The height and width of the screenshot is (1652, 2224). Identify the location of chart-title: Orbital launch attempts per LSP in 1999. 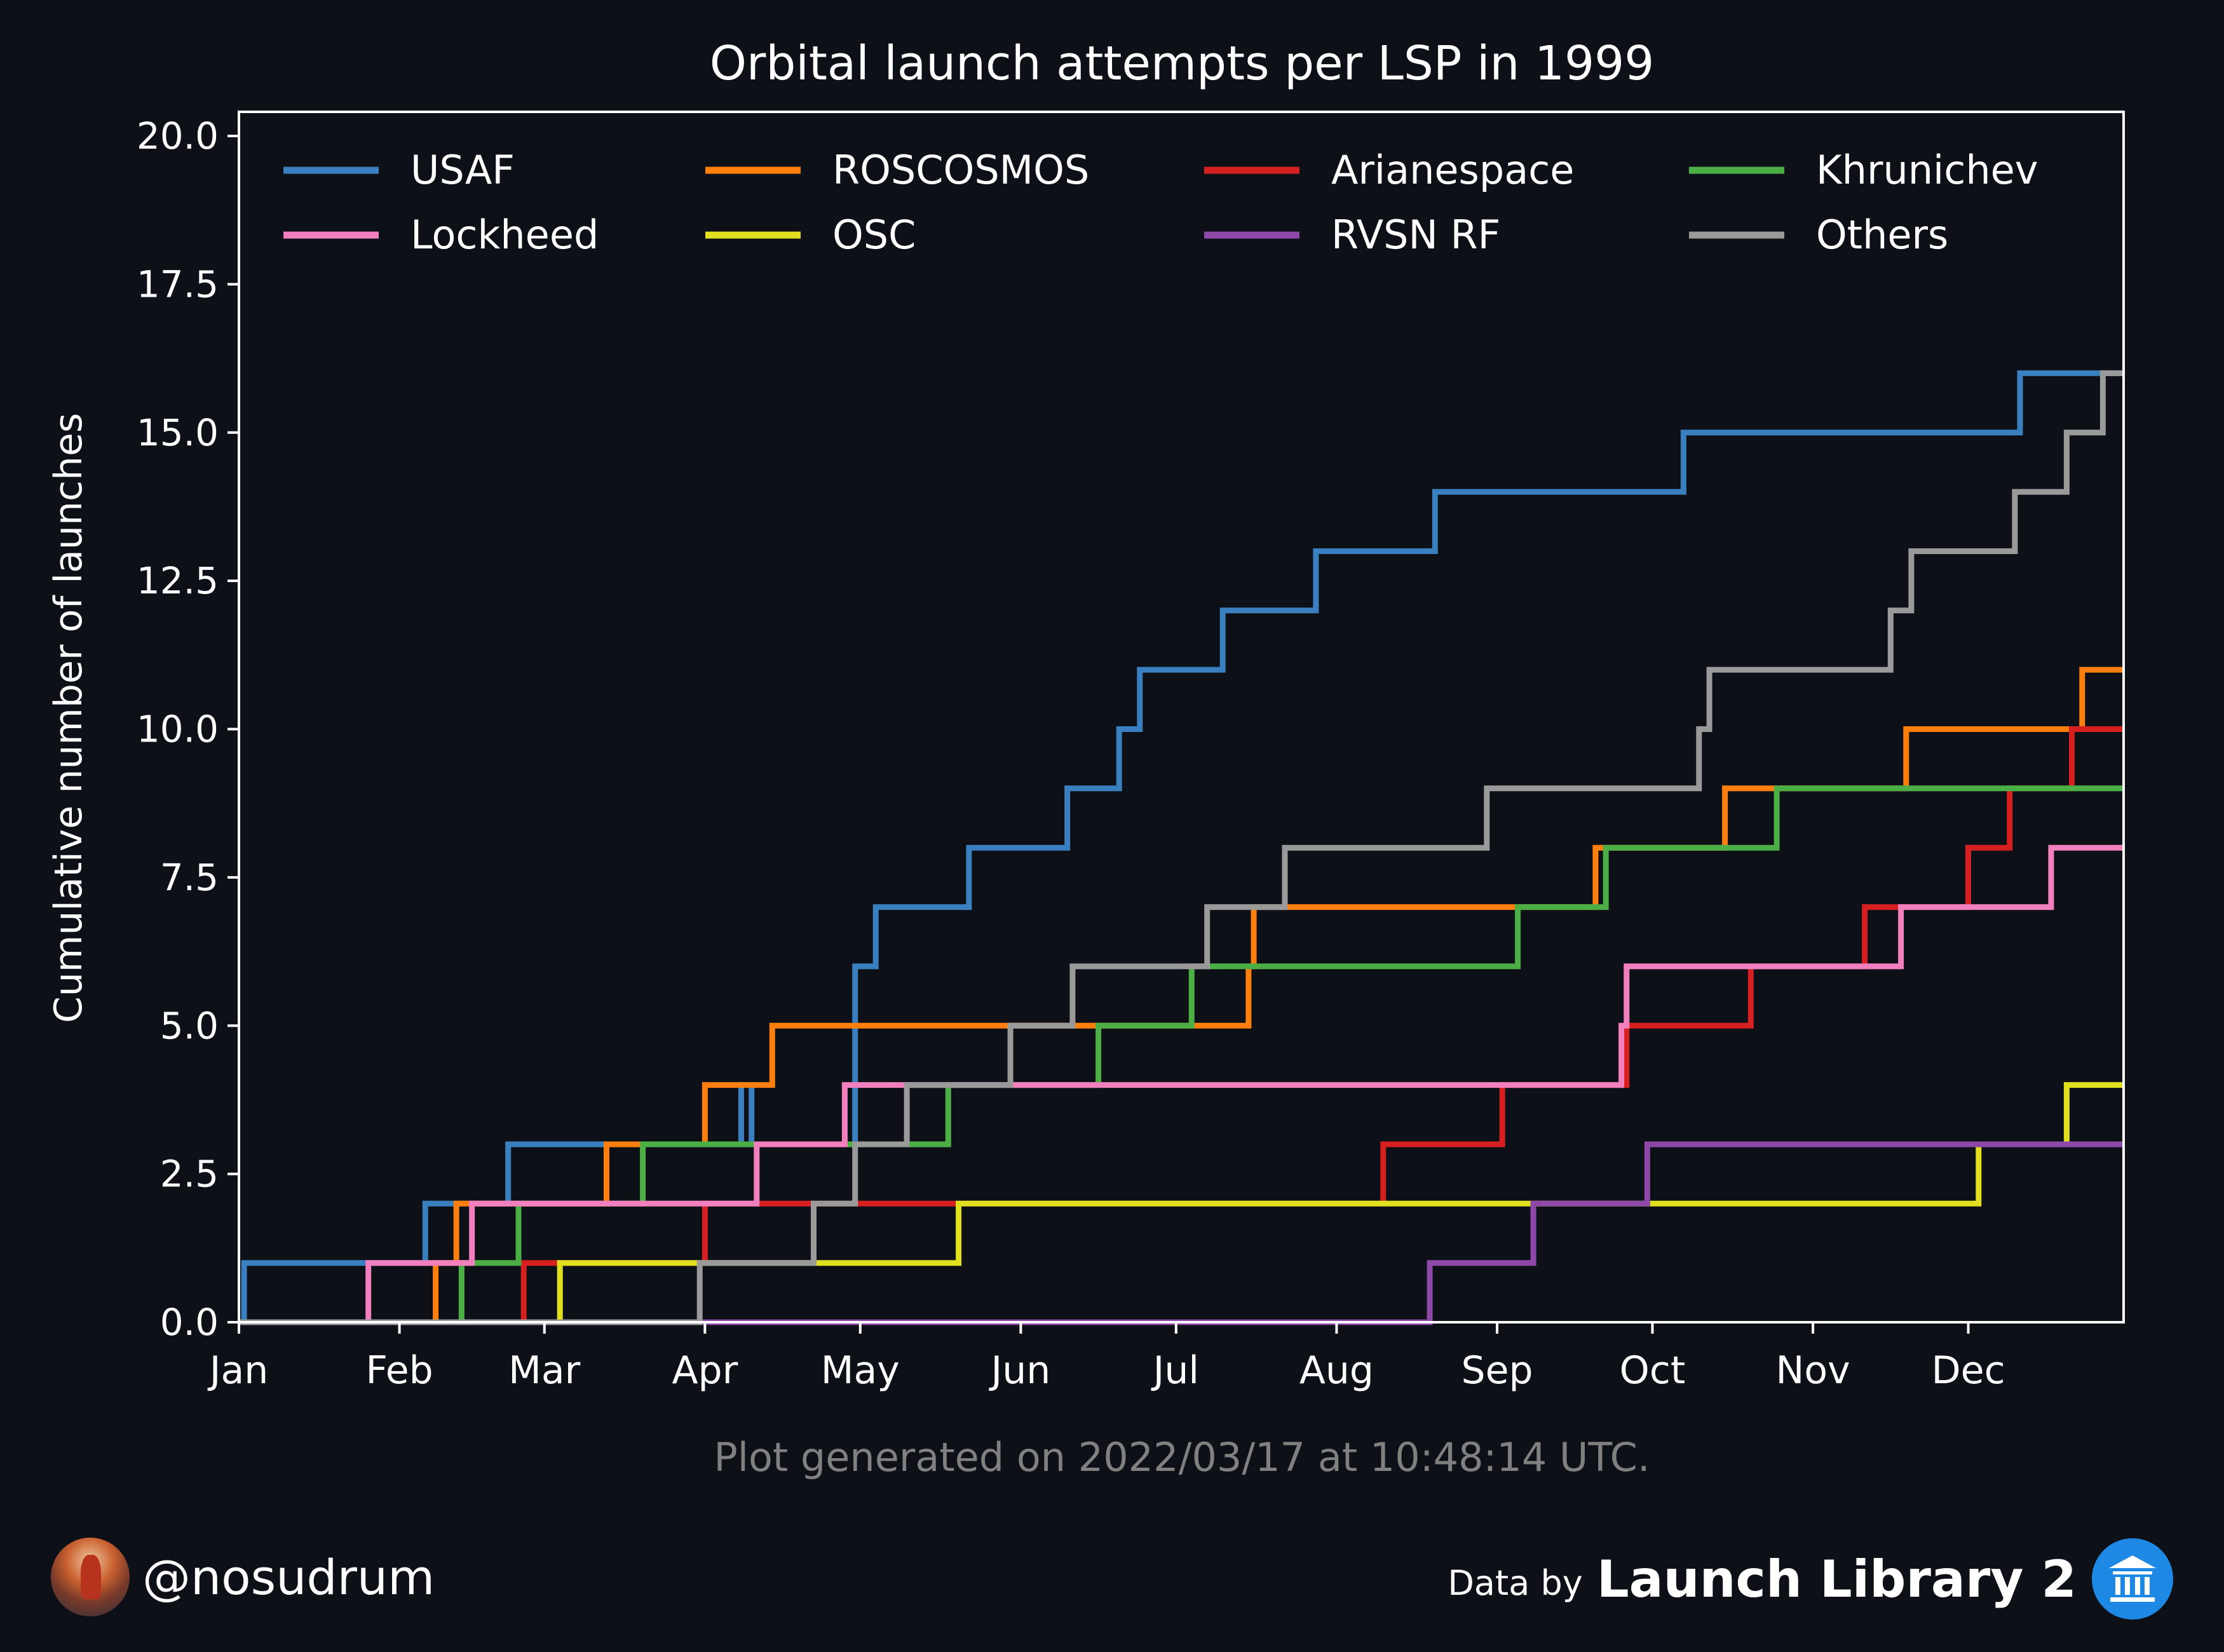
(1182, 64).